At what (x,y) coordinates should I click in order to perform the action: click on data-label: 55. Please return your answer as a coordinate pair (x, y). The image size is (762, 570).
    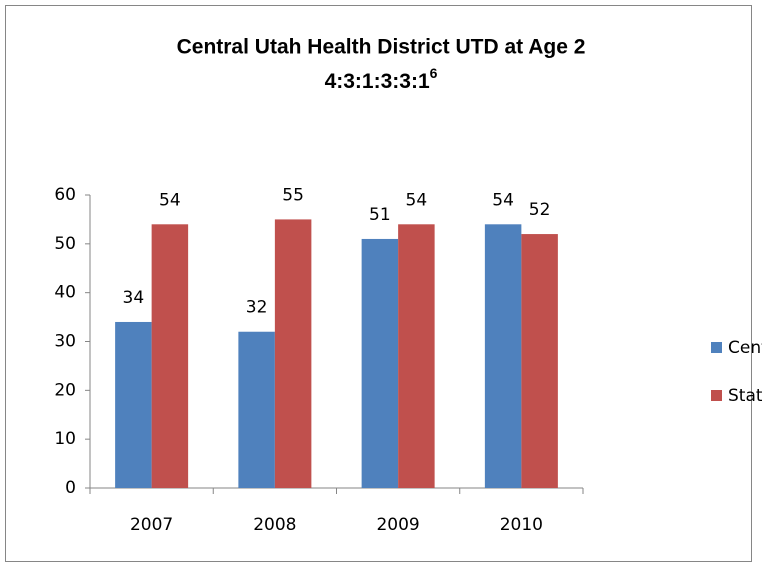
    Looking at the image, I should click on (293, 195).